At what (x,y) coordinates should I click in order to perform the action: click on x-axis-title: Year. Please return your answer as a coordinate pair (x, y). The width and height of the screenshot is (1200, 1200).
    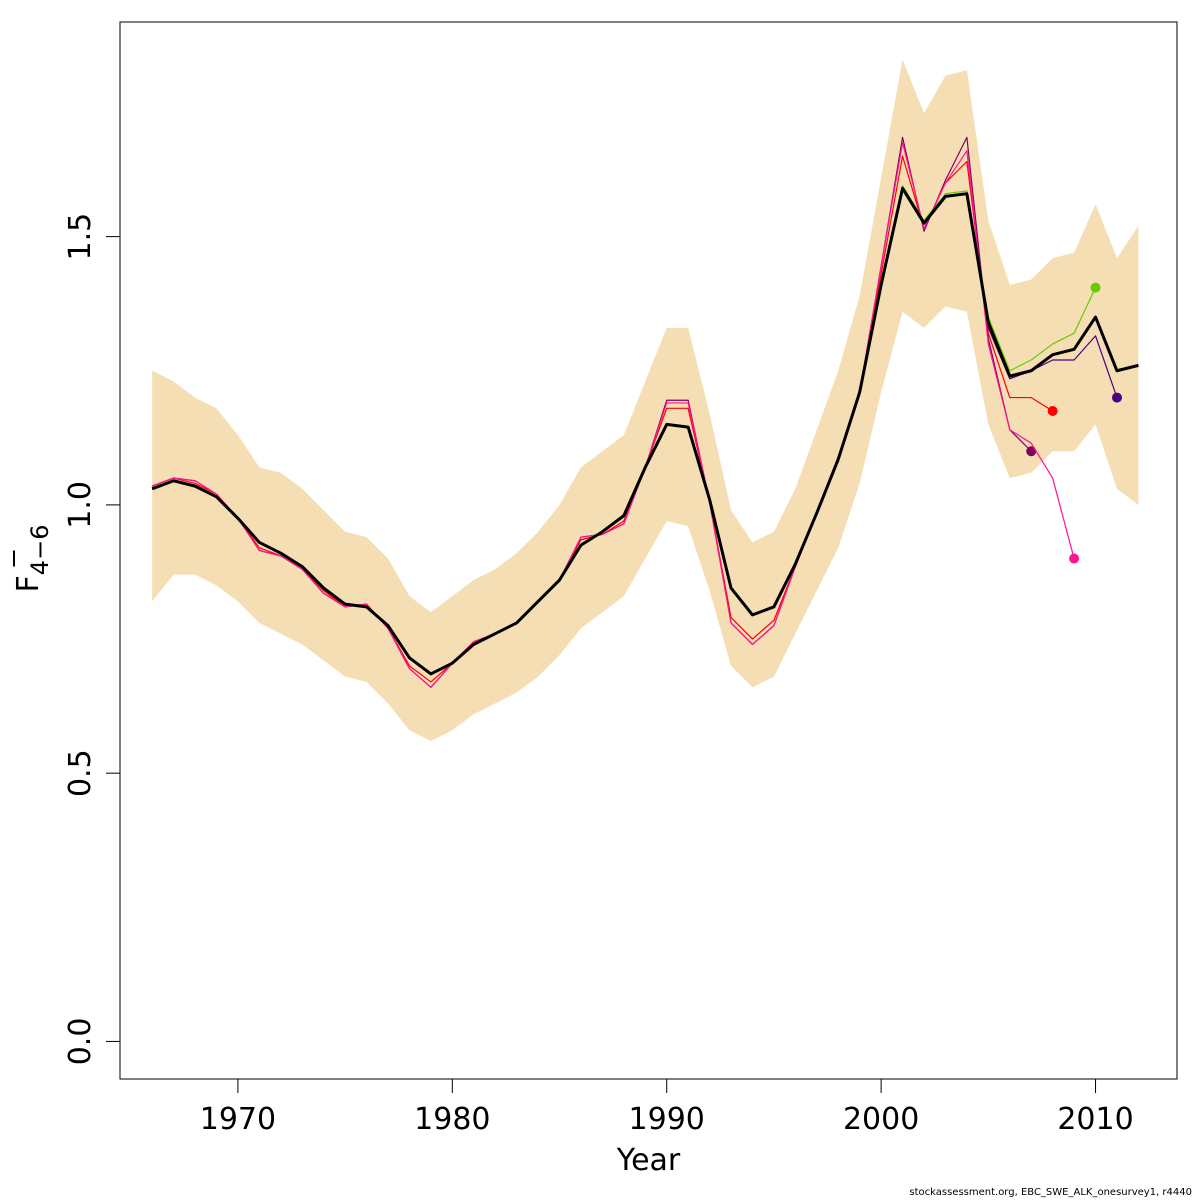
    Looking at the image, I should click on (648, 1160).